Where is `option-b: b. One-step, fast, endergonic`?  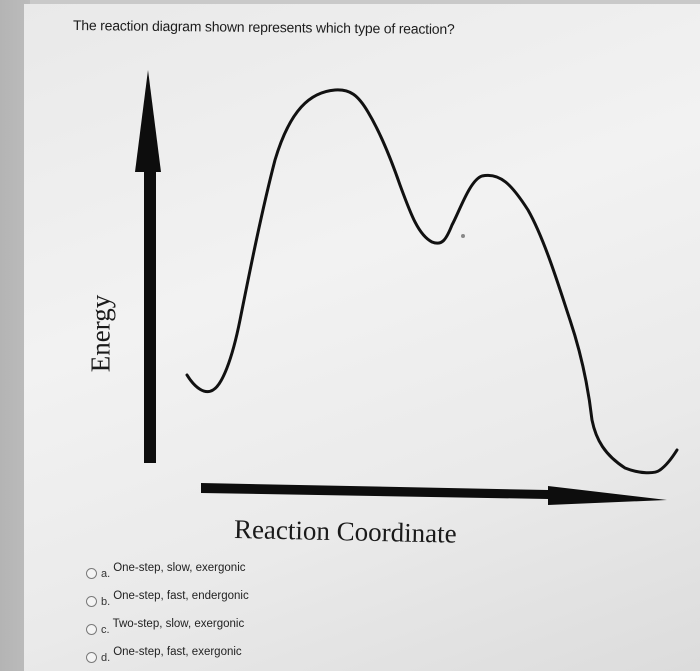
option-b: b. One-step, fast, endergonic is located at coordinates (167, 599).